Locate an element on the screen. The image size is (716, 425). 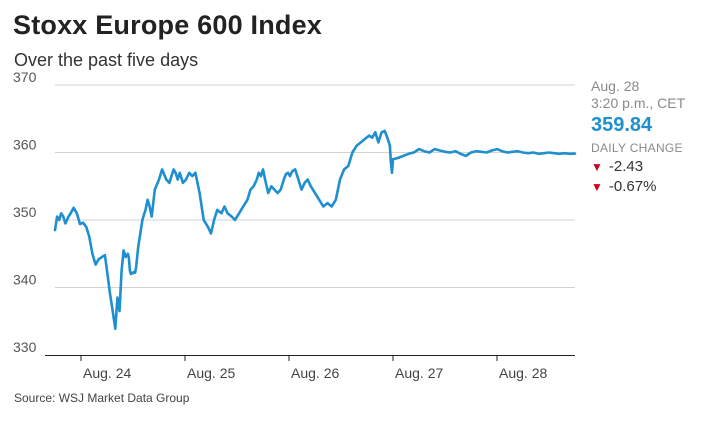
y-axis: 330 340 350 360 370 is located at coordinates (25, 212).